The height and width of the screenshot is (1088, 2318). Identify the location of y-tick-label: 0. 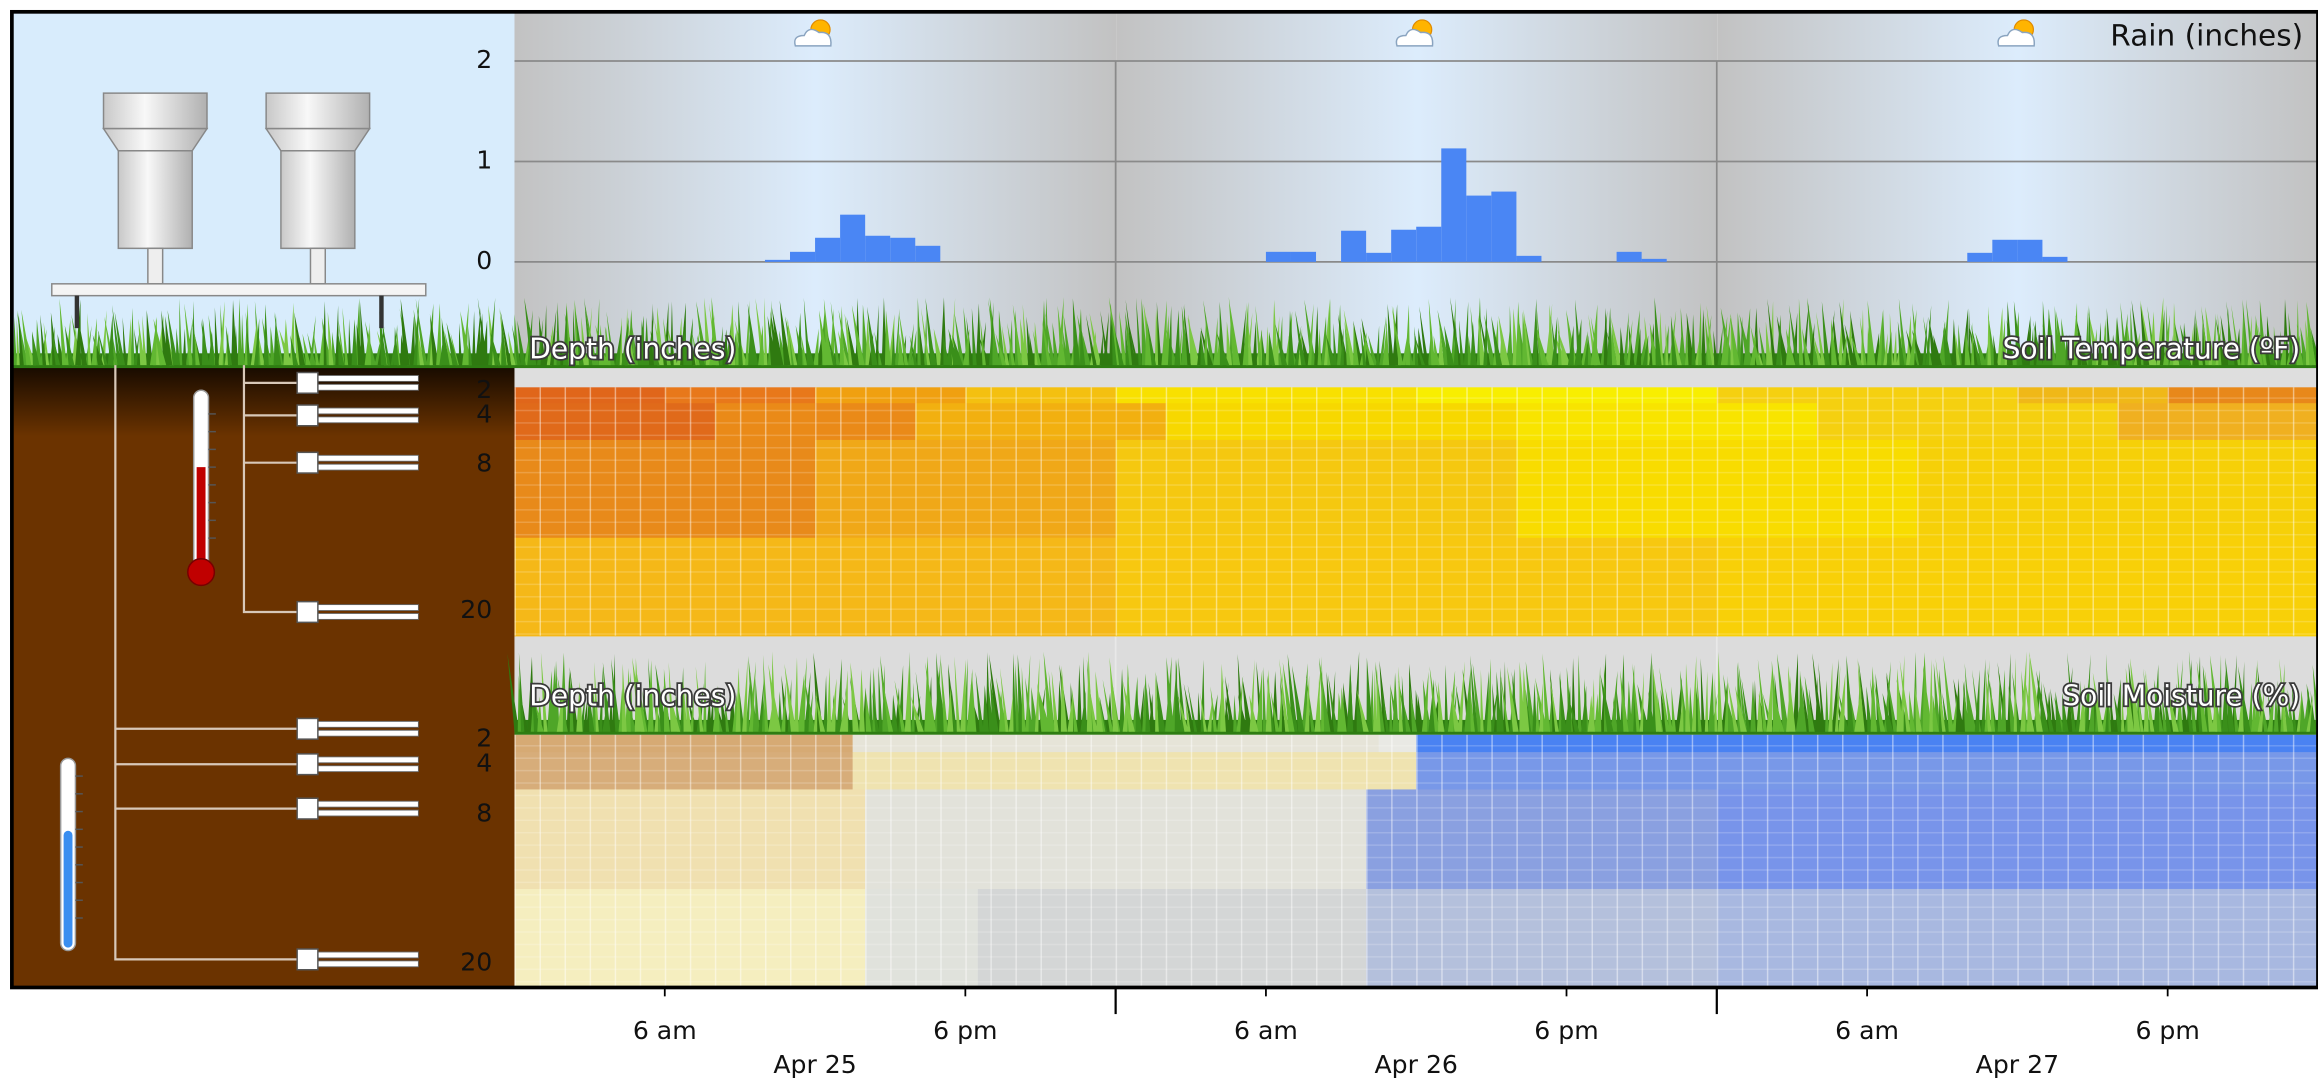
(484, 260).